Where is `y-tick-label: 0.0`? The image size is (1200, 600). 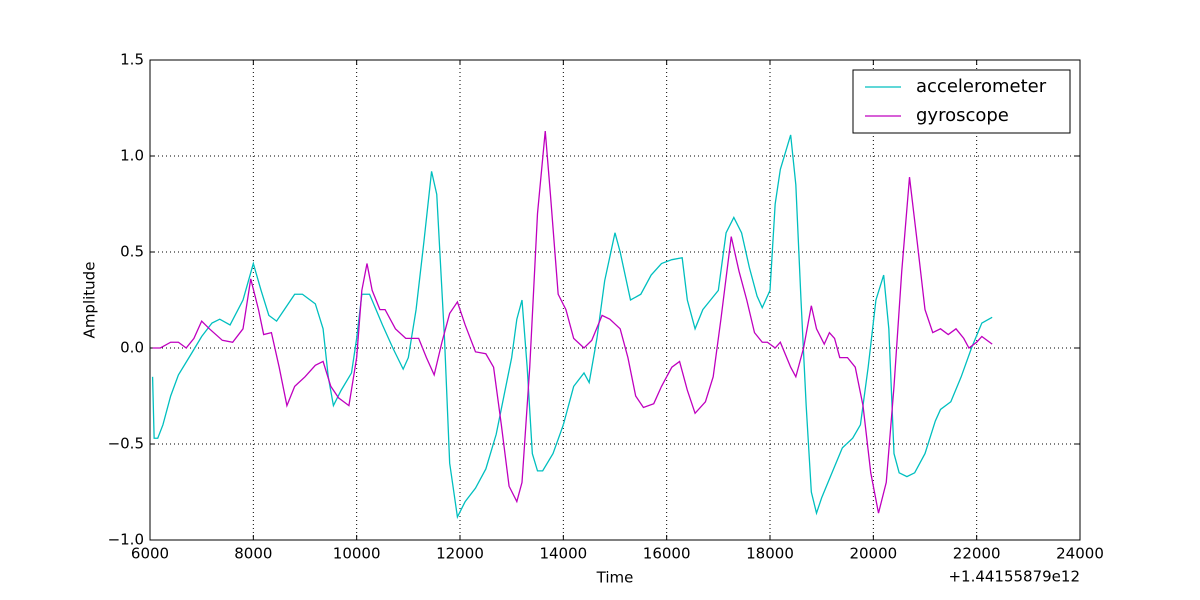
y-tick-label: 0.0 is located at coordinates (132, 348).